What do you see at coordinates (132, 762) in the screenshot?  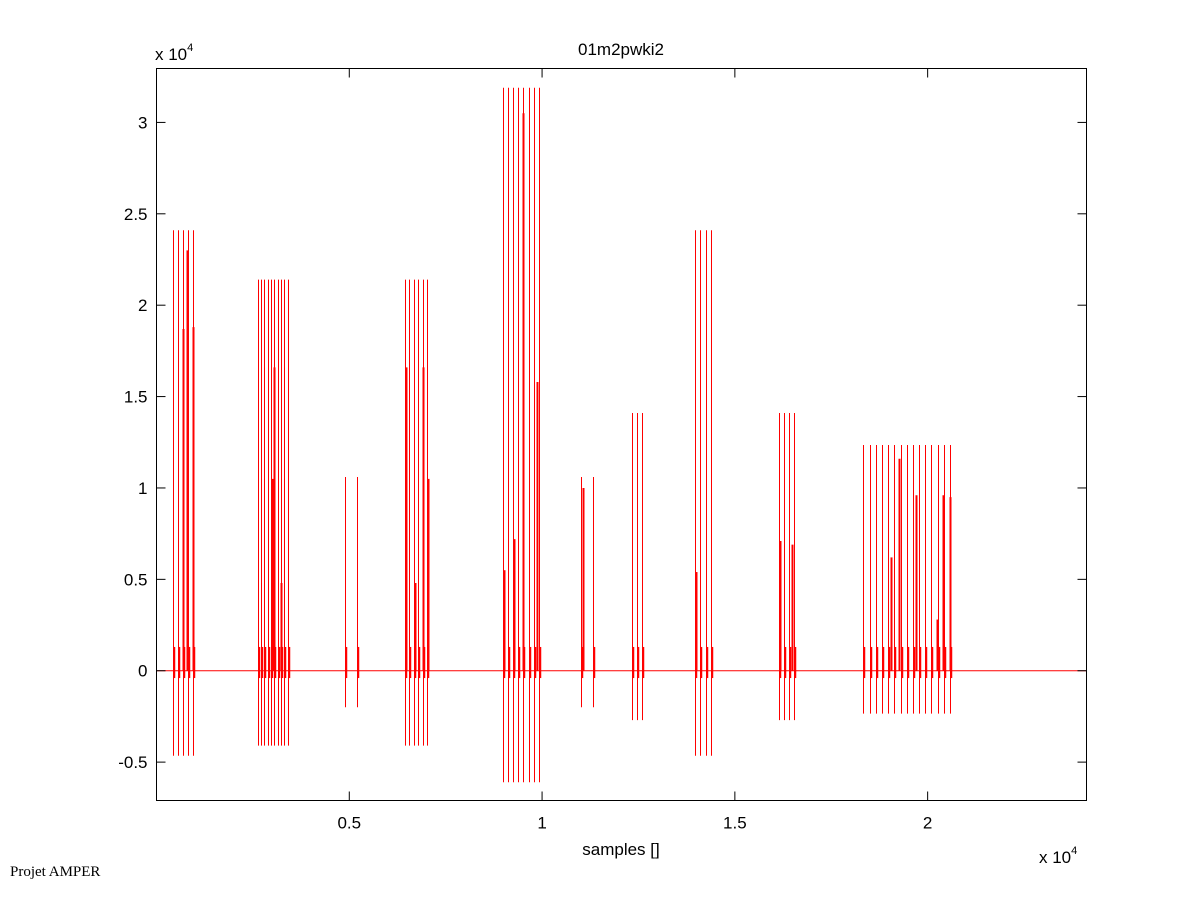 I see `y-tick-label: -0.5` at bounding box center [132, 762].